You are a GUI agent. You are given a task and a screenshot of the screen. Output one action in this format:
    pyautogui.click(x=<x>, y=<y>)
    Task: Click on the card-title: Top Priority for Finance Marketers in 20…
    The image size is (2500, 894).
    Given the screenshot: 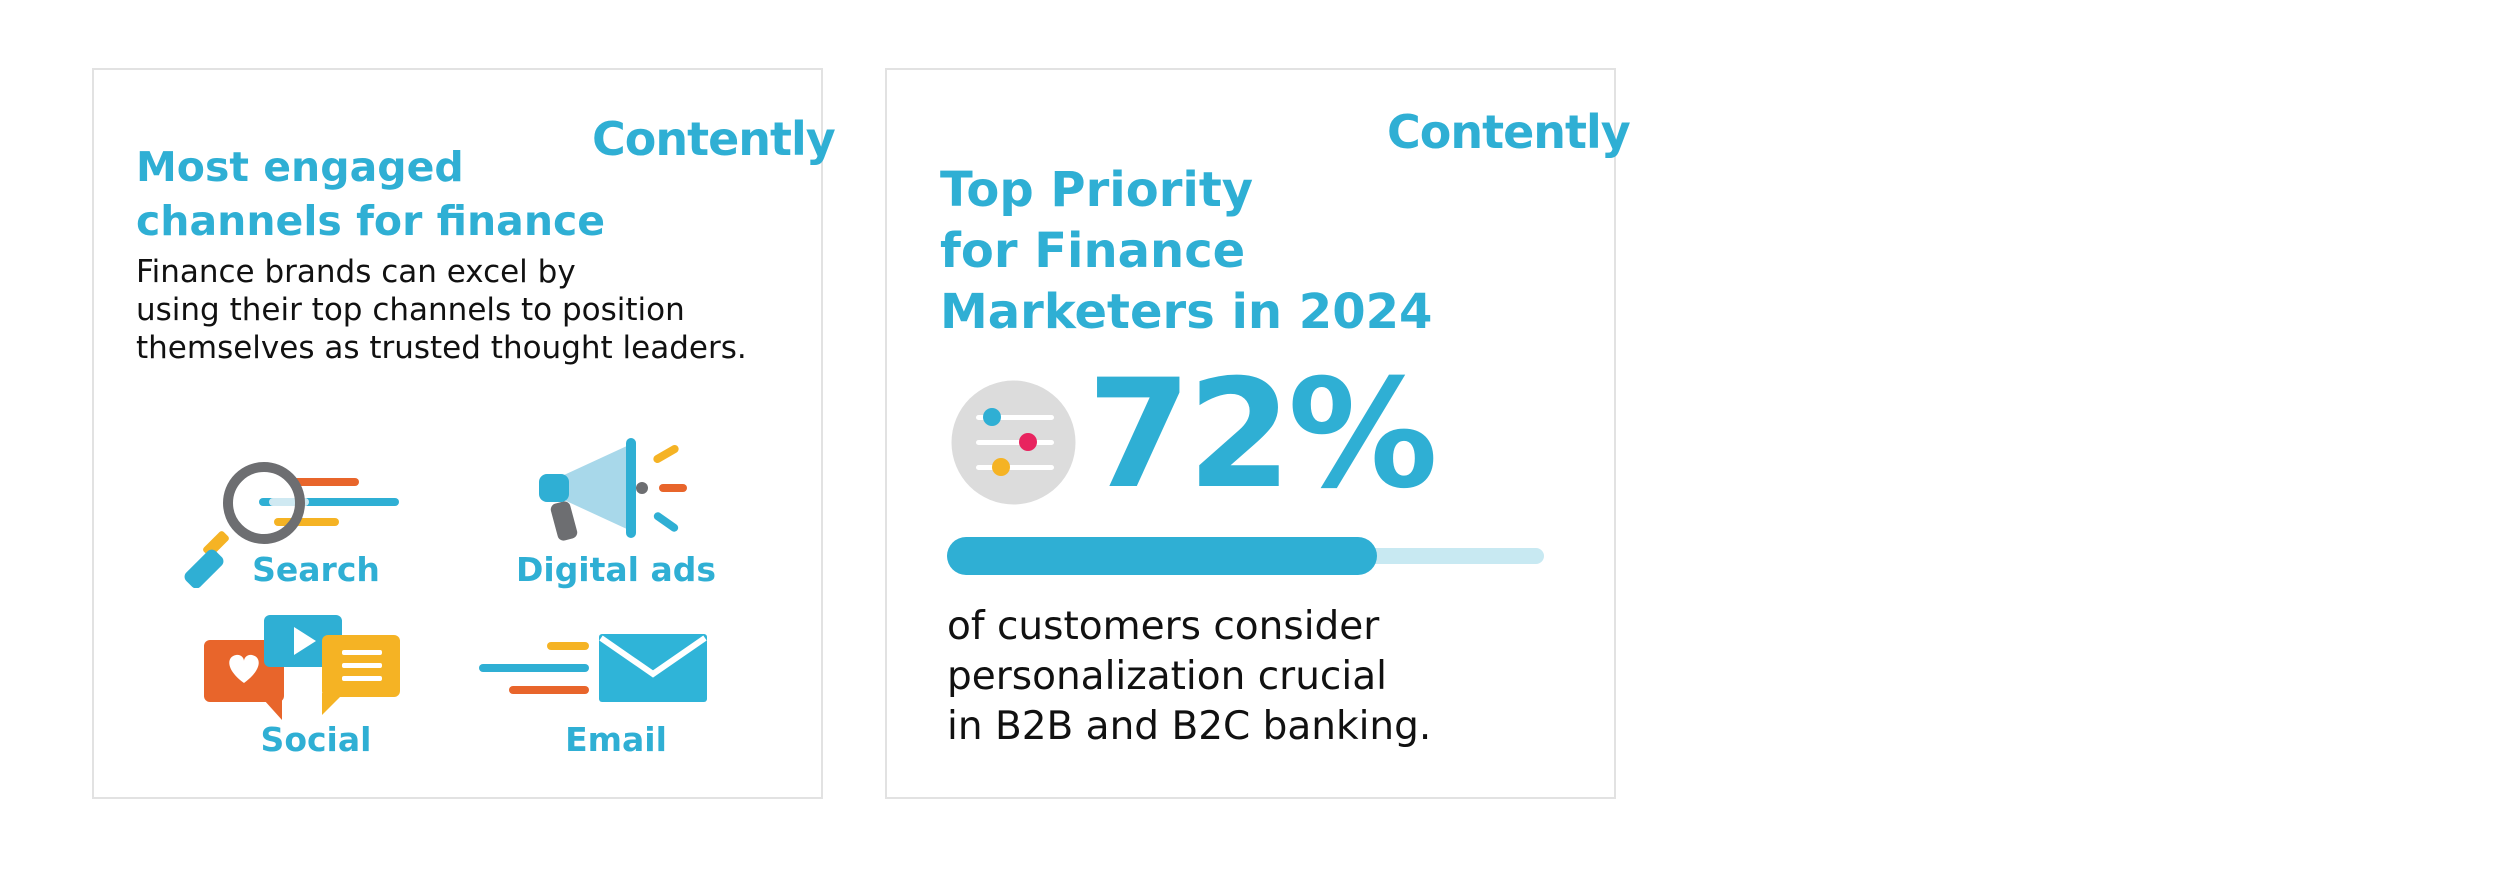 What is the action you would take?
    pyautogui.click(x=1186, y=251)
    